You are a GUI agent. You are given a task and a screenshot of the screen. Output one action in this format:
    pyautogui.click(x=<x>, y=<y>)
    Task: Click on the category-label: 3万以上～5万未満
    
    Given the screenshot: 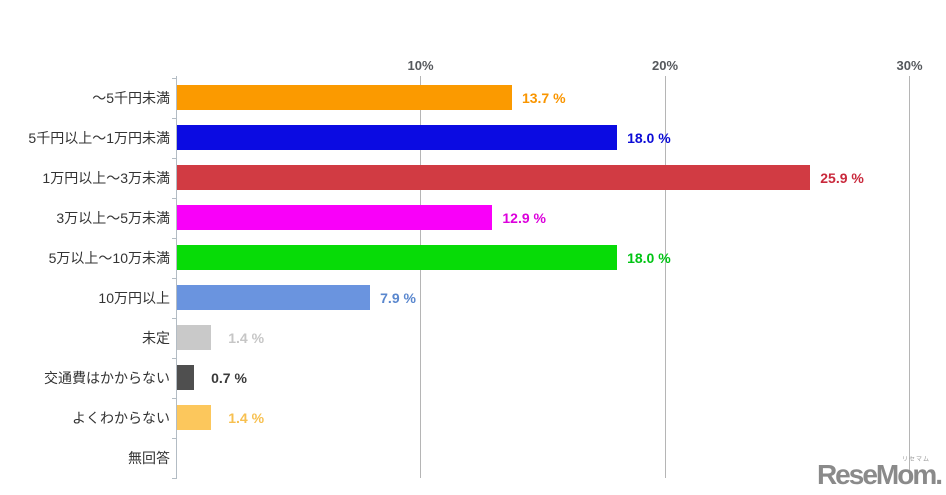 What is the action you would take?
    pyautogui.click(x=113, y=218)
    